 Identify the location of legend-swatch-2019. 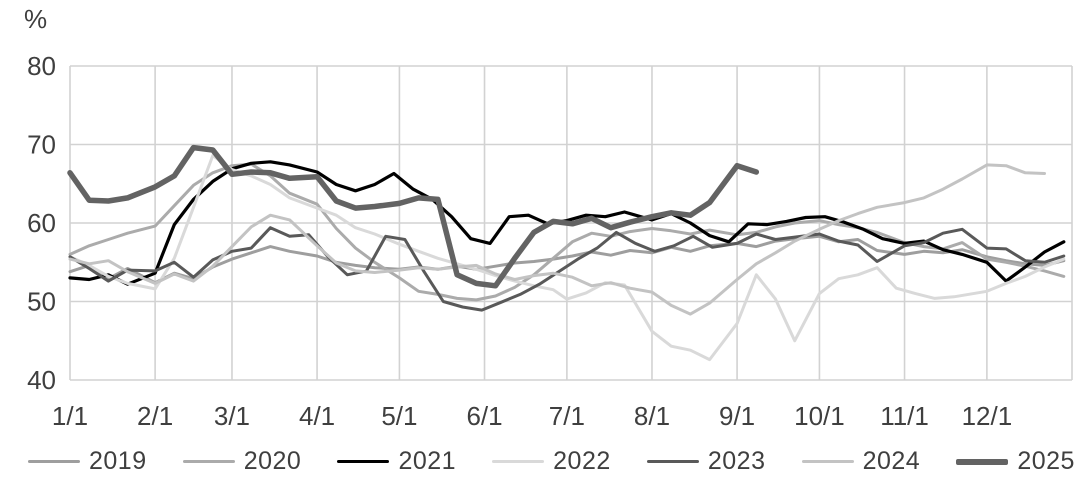
(54, 461).